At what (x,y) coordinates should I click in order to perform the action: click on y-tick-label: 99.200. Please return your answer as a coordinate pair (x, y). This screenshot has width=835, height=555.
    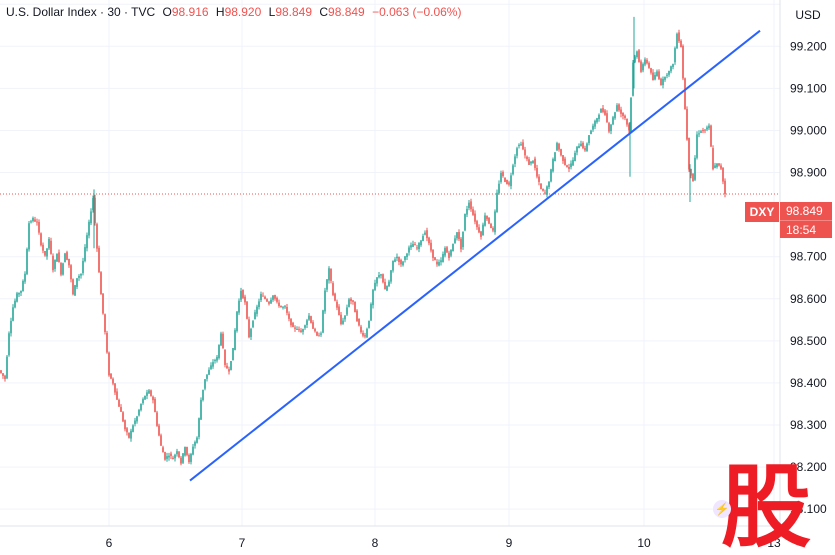
    Looking at the image, I should click on (808, 46).